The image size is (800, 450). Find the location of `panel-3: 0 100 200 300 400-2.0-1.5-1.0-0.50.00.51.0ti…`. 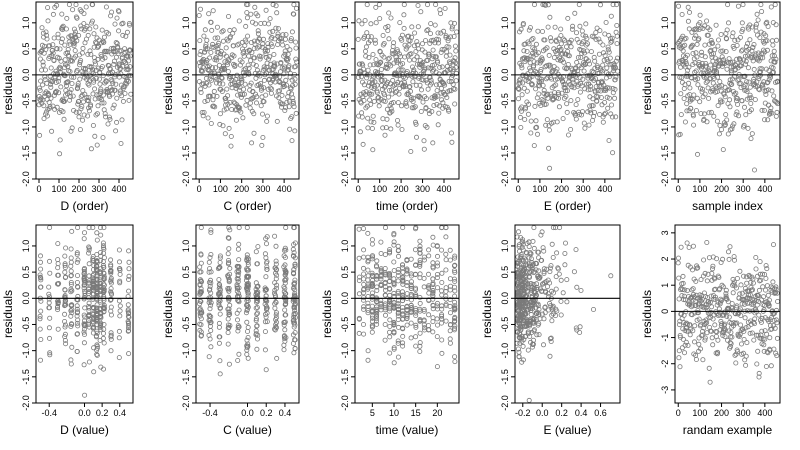

panel-3: 0 100 200 300 400-2.0-1.5-1.0-0.50.00.51.0ti… is located at coordinates (390, 107).